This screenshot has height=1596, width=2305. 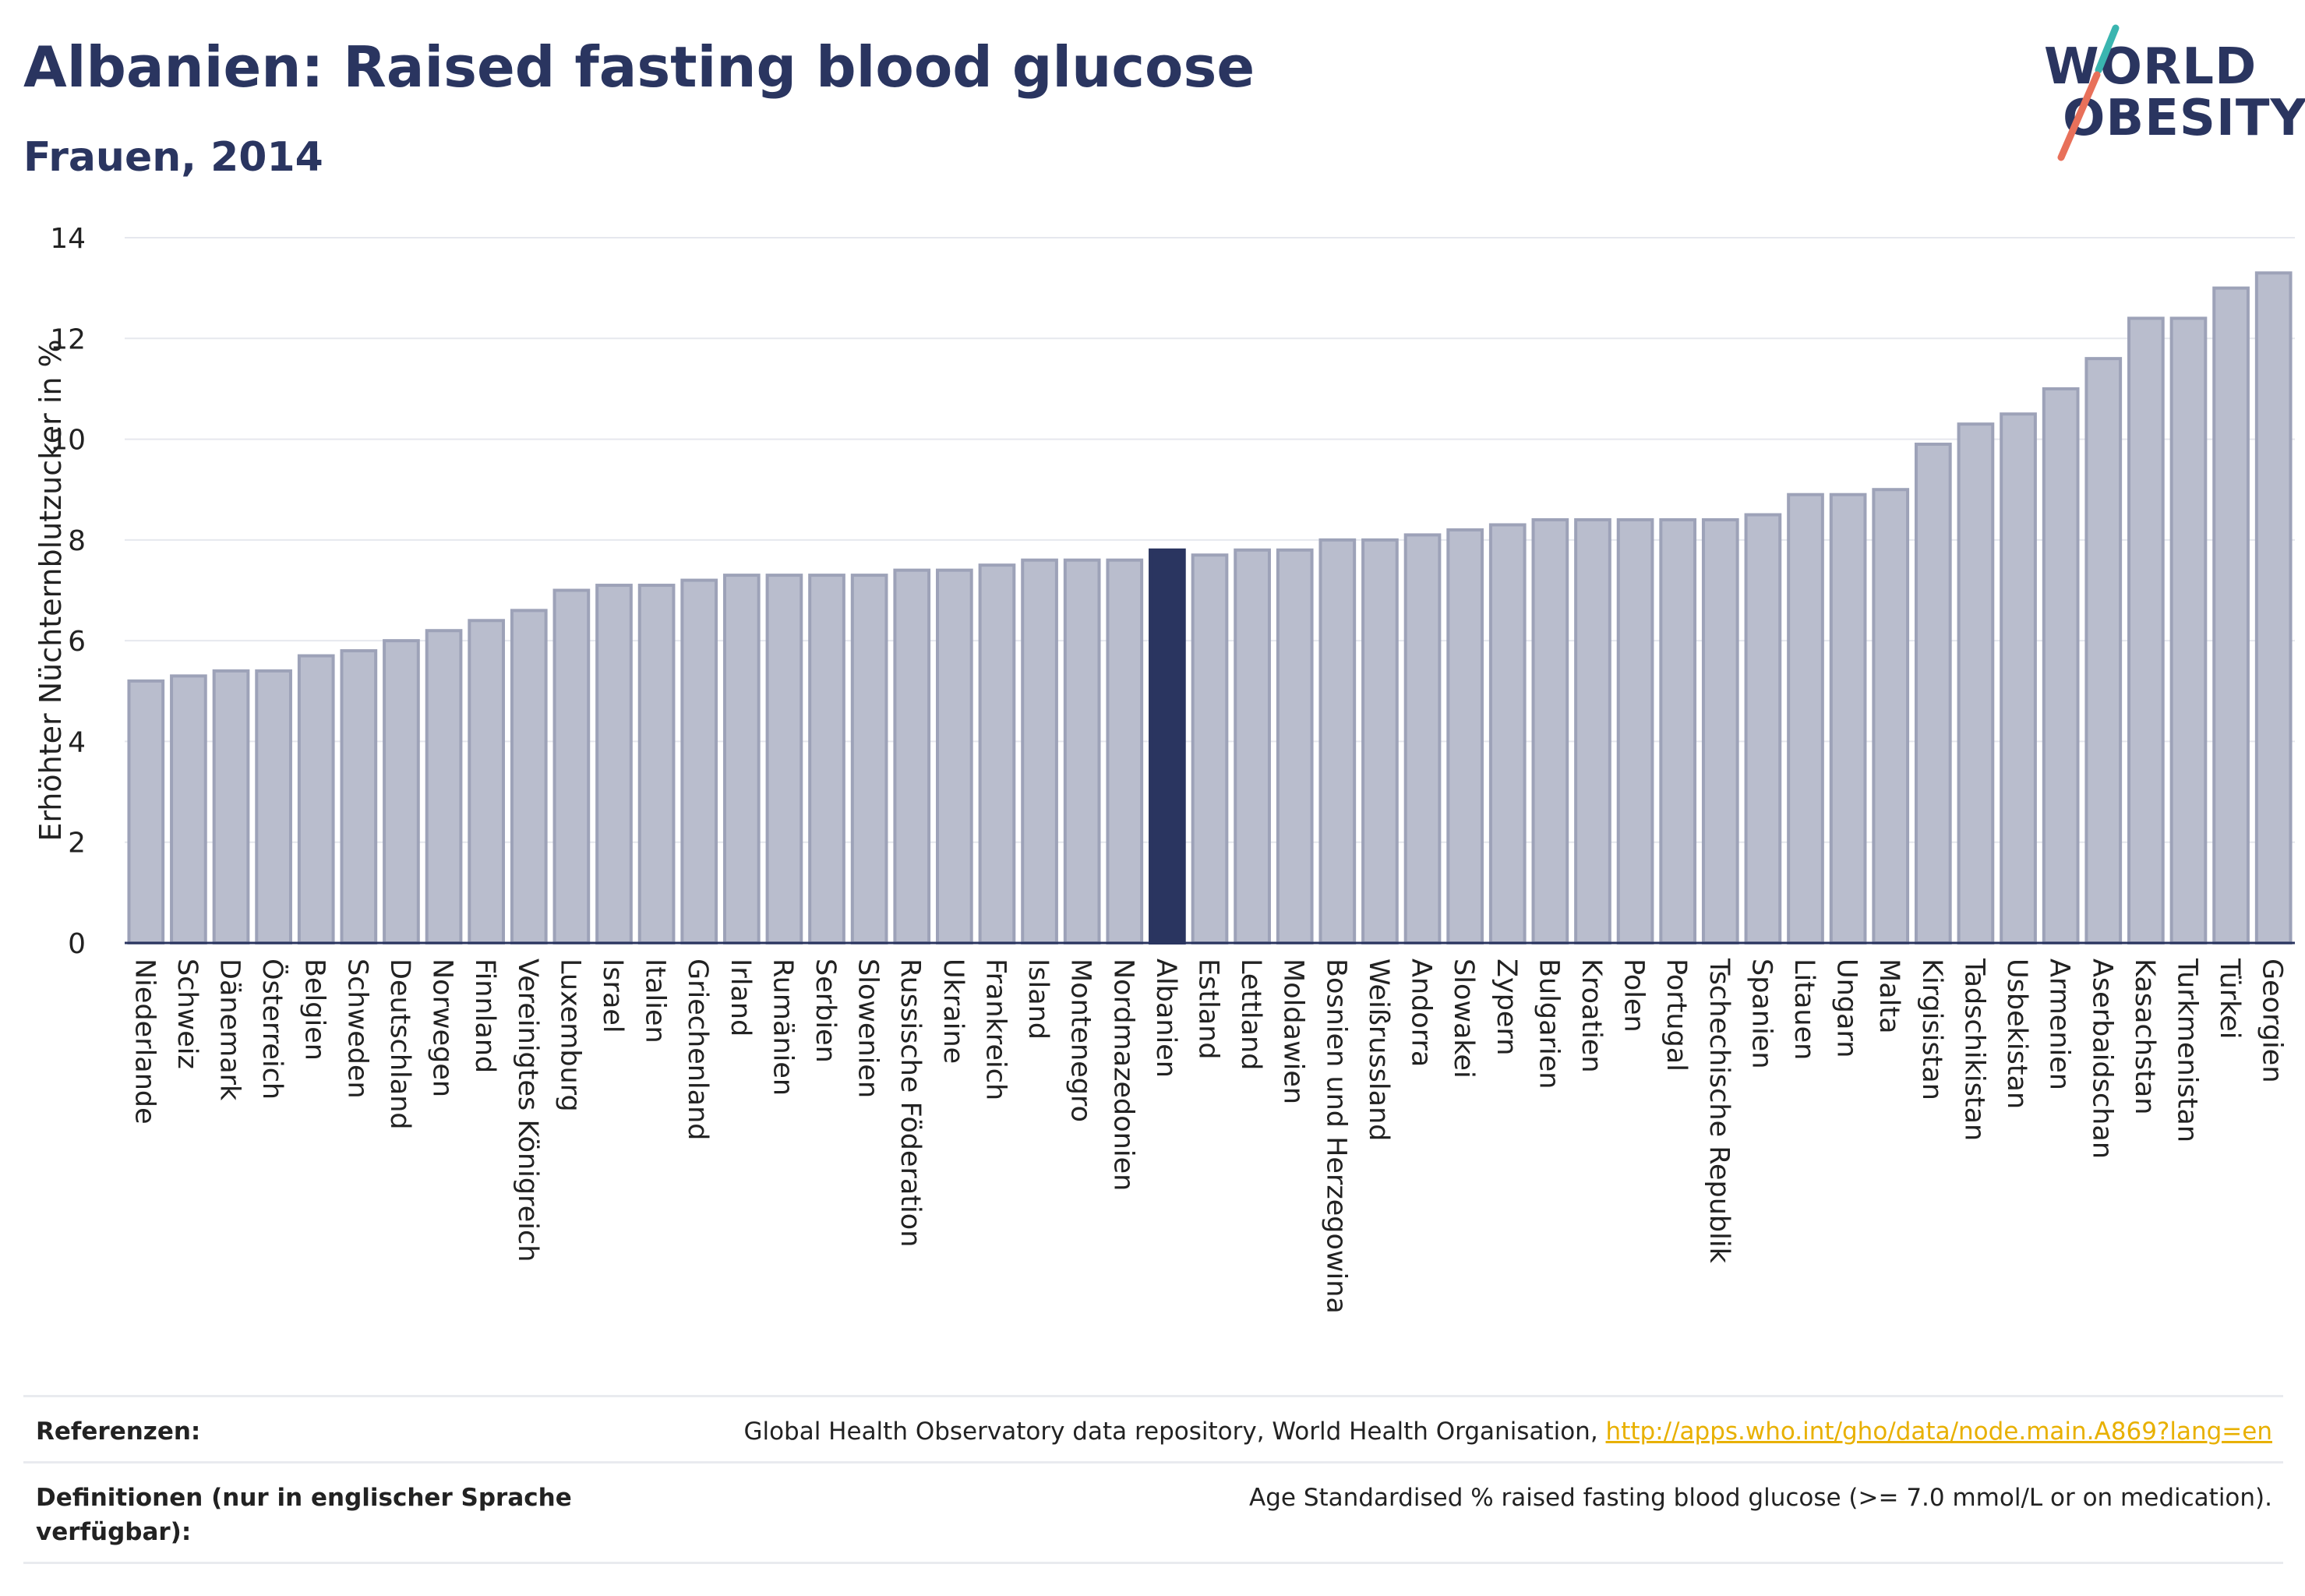 I want to click on x-tick-label: Türkei, so click(x=2229, y=998).